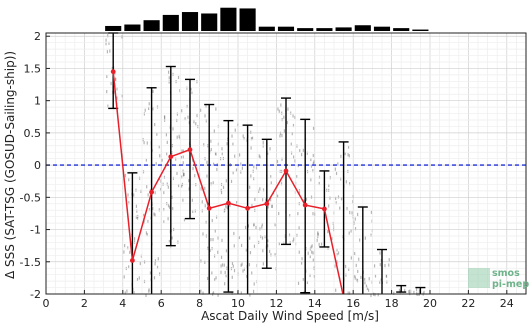 The width and height of the screenshot is (532, 326). I want to click on x-tick-label: 14, so click(315, 303).